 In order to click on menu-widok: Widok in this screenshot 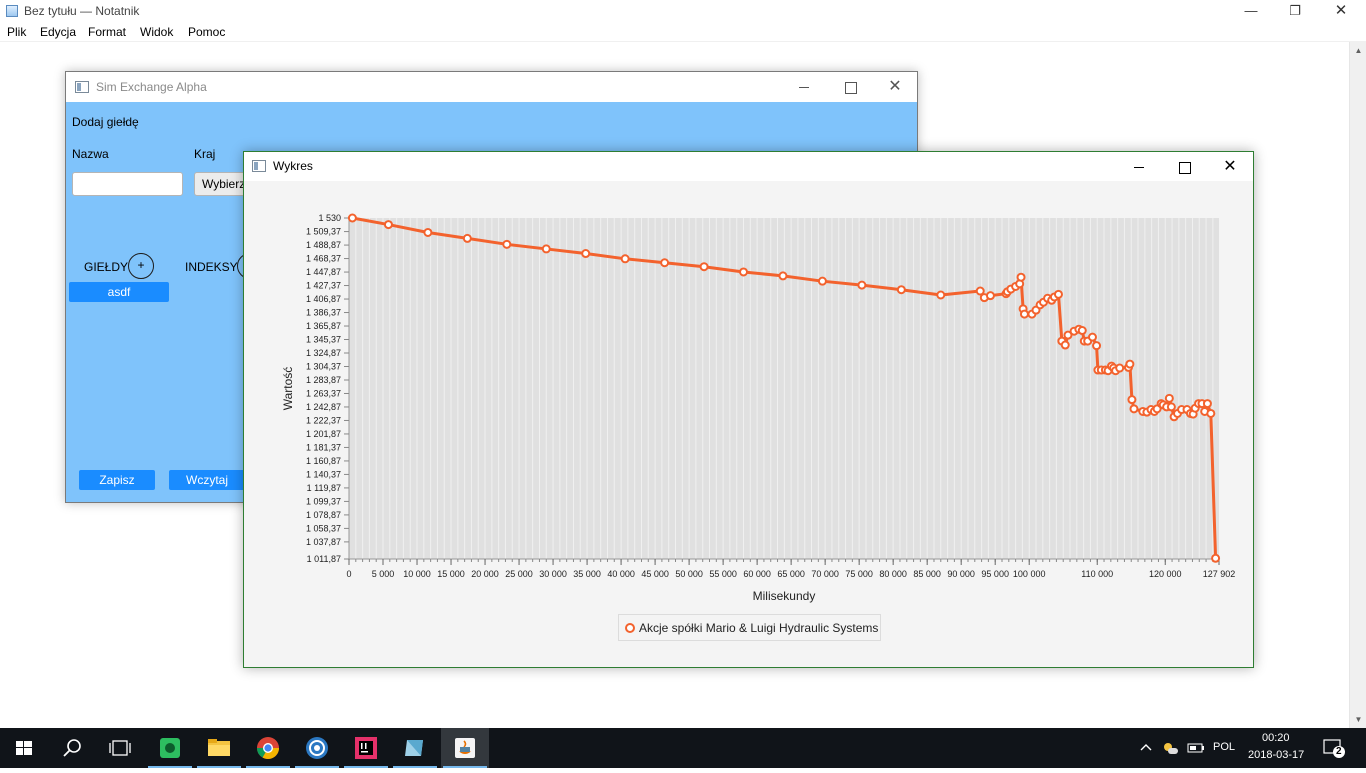, I will do `click(157, 32)`.